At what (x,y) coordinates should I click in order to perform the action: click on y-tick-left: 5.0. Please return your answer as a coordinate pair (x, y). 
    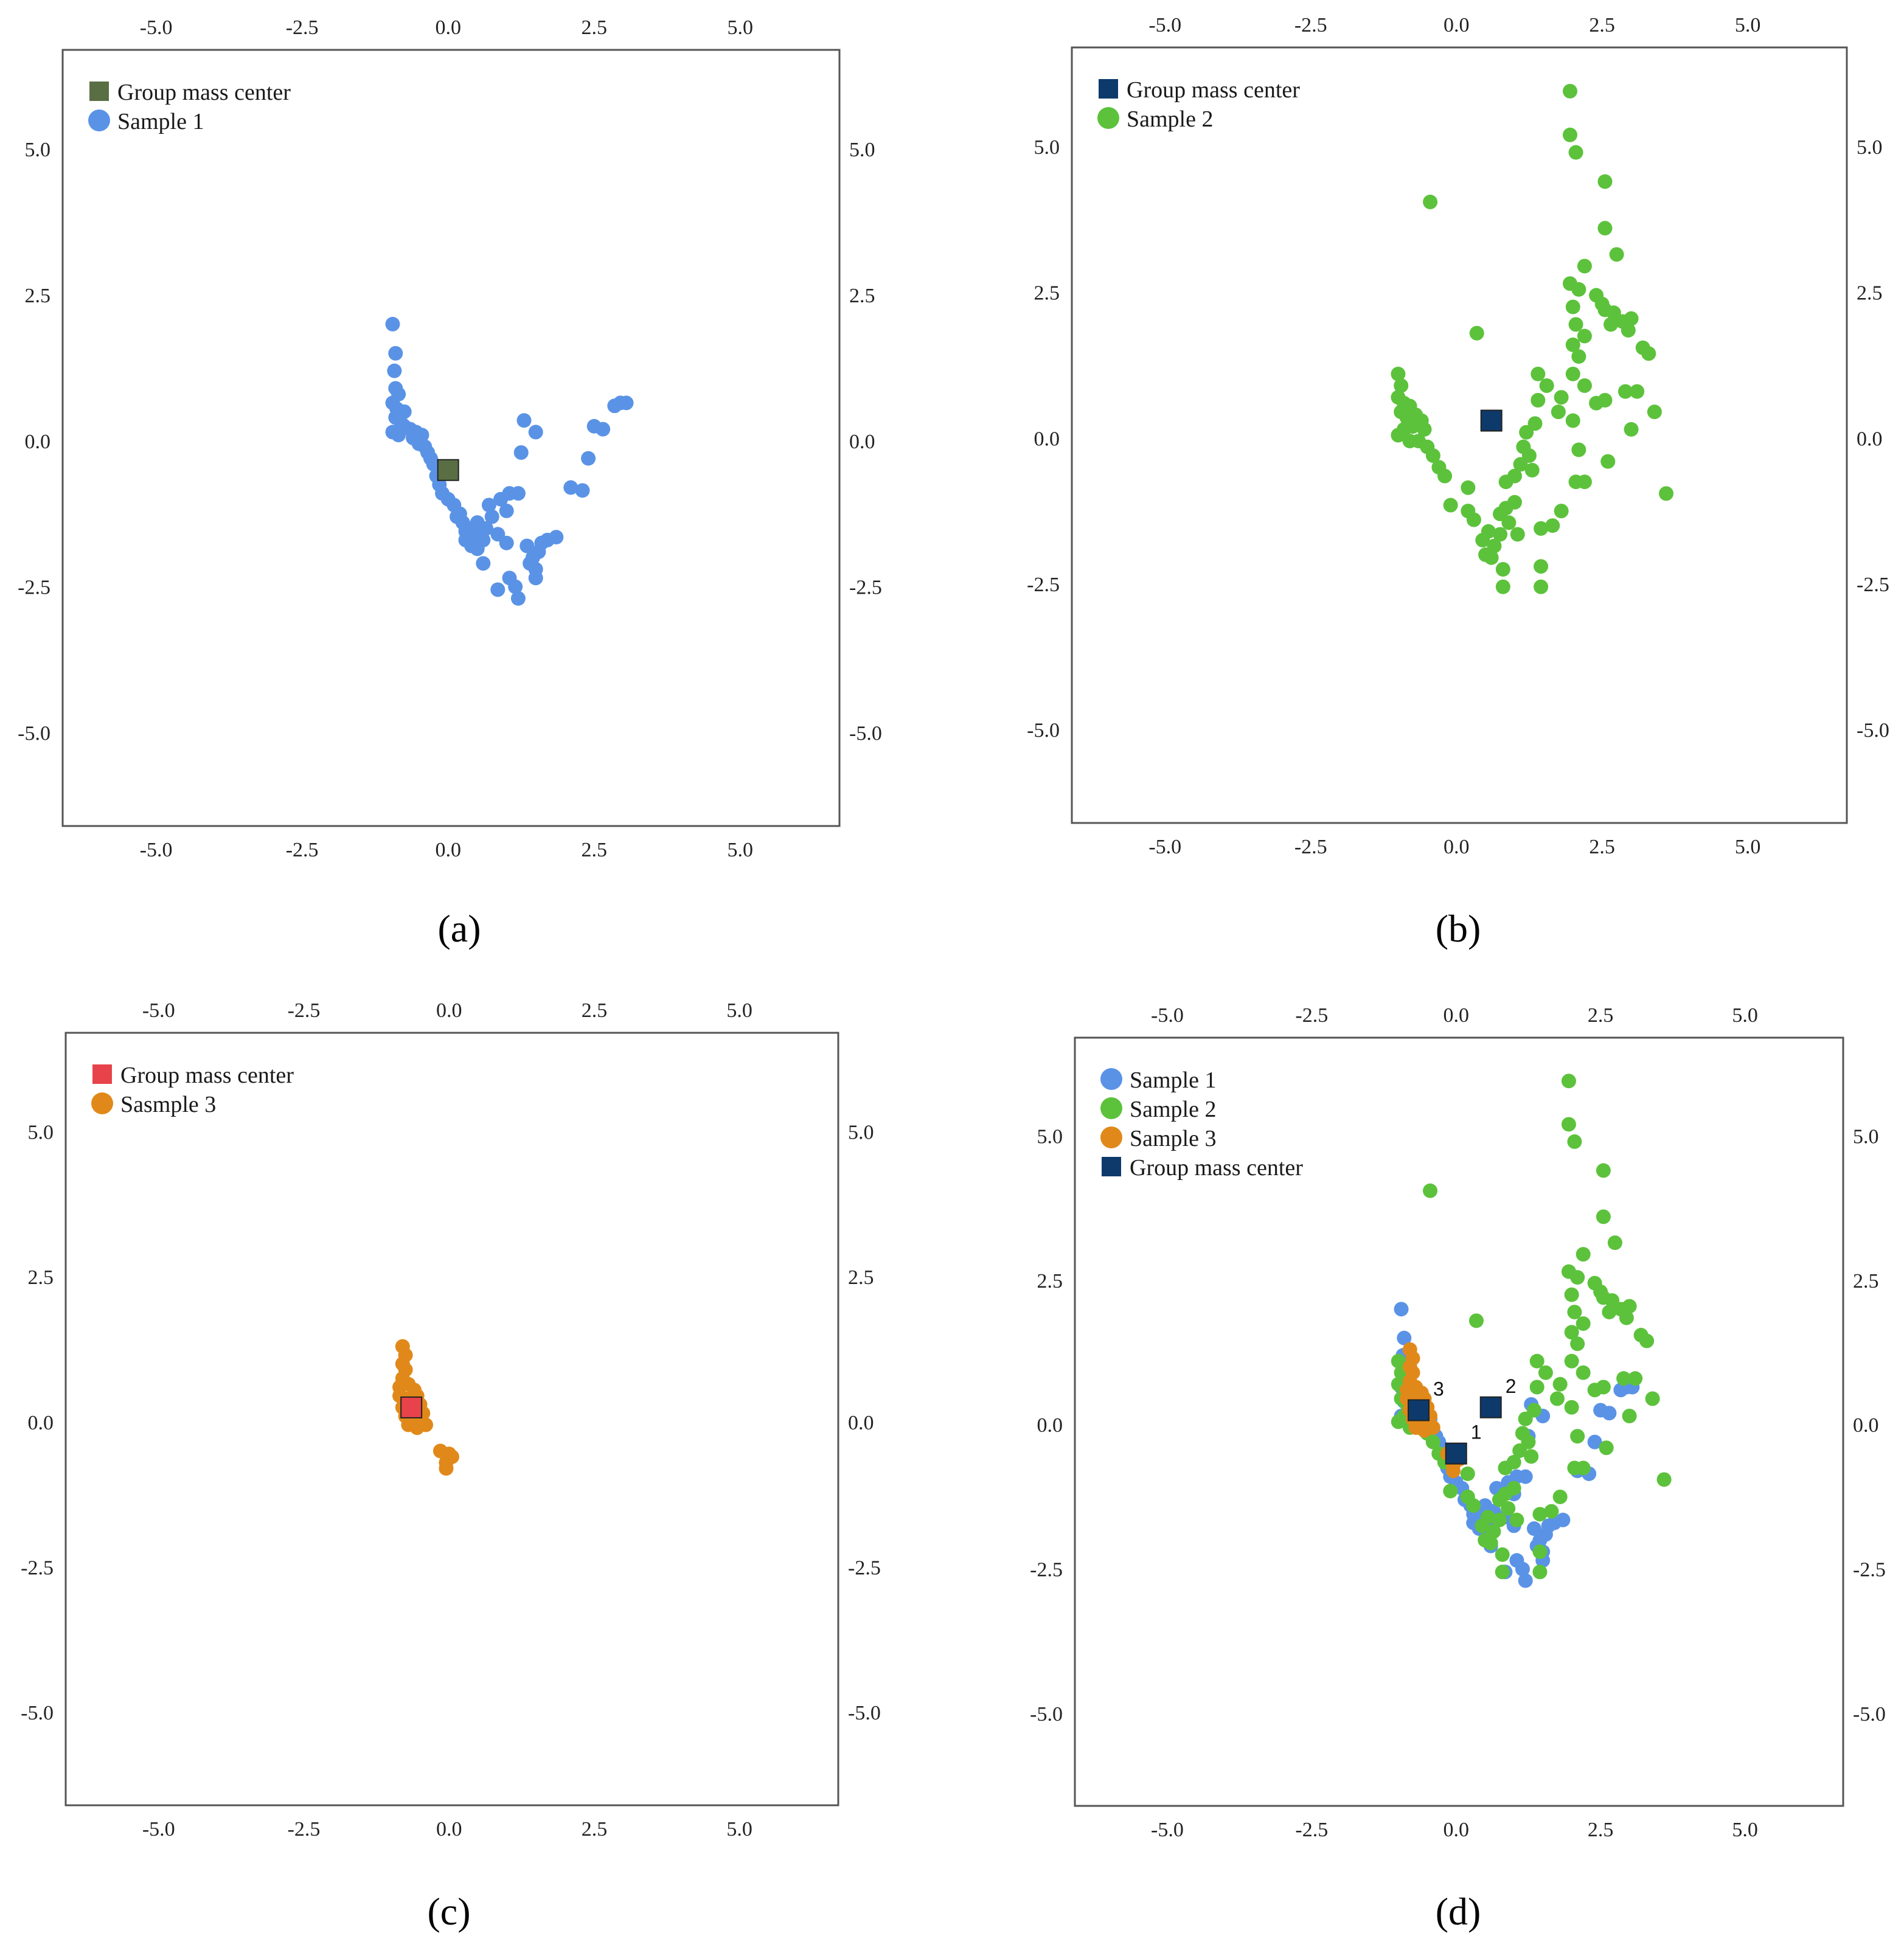
    Looking at the image, I should click on (1050, 1136).